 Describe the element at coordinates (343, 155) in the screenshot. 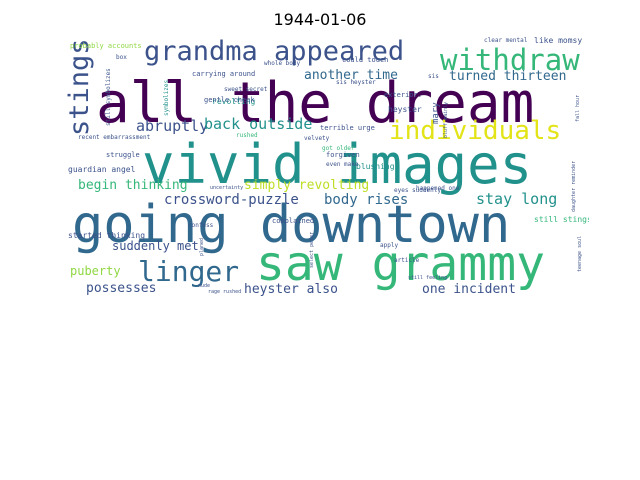

I see `word-forgiven: forgiven` at that location.